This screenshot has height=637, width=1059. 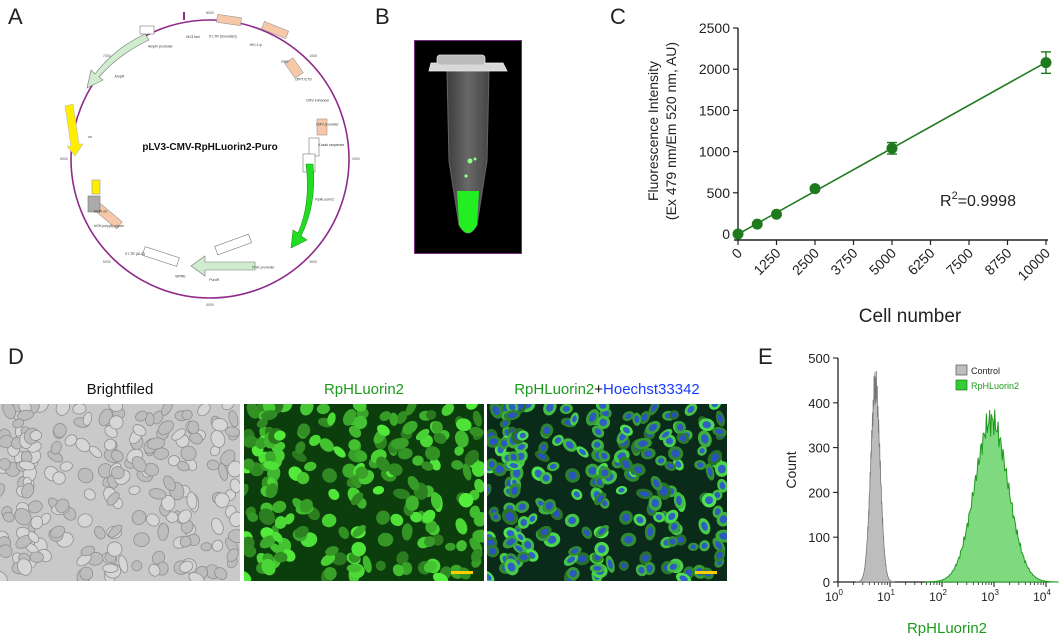 What do you see at coordinates (653, 131) in the screenshot?
I see `y-axis-label-line1: Fluorescence Intensity` at bounding box center [653, 131].